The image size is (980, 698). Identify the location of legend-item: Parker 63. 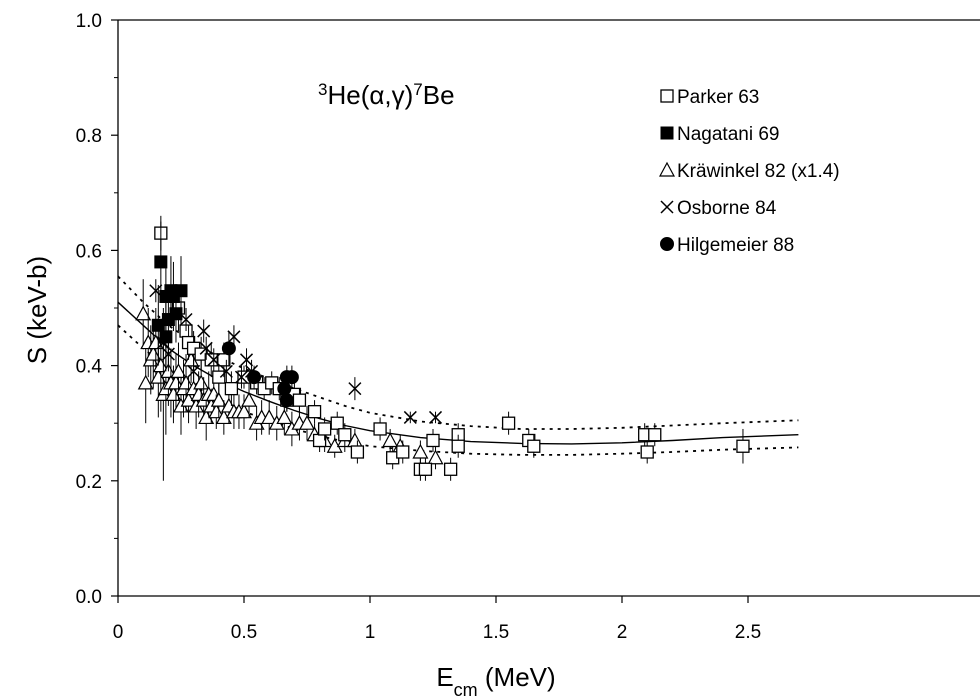
(709, 97).